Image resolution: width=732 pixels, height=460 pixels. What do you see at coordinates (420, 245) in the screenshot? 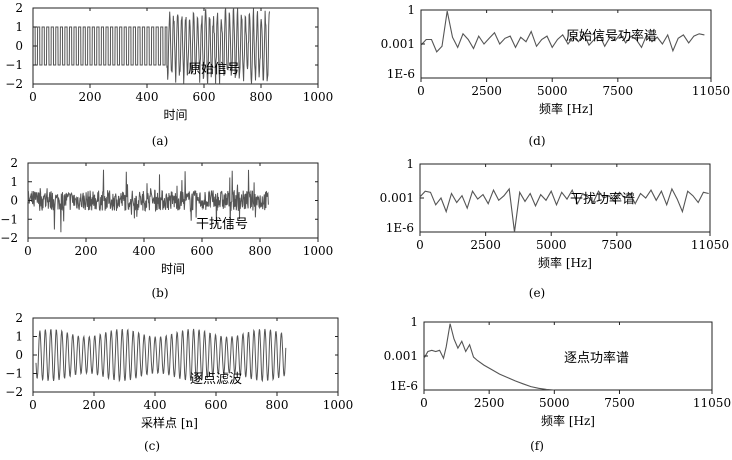
I see `x-tick-label-e-0: 0` at bounding box center [420, 245].